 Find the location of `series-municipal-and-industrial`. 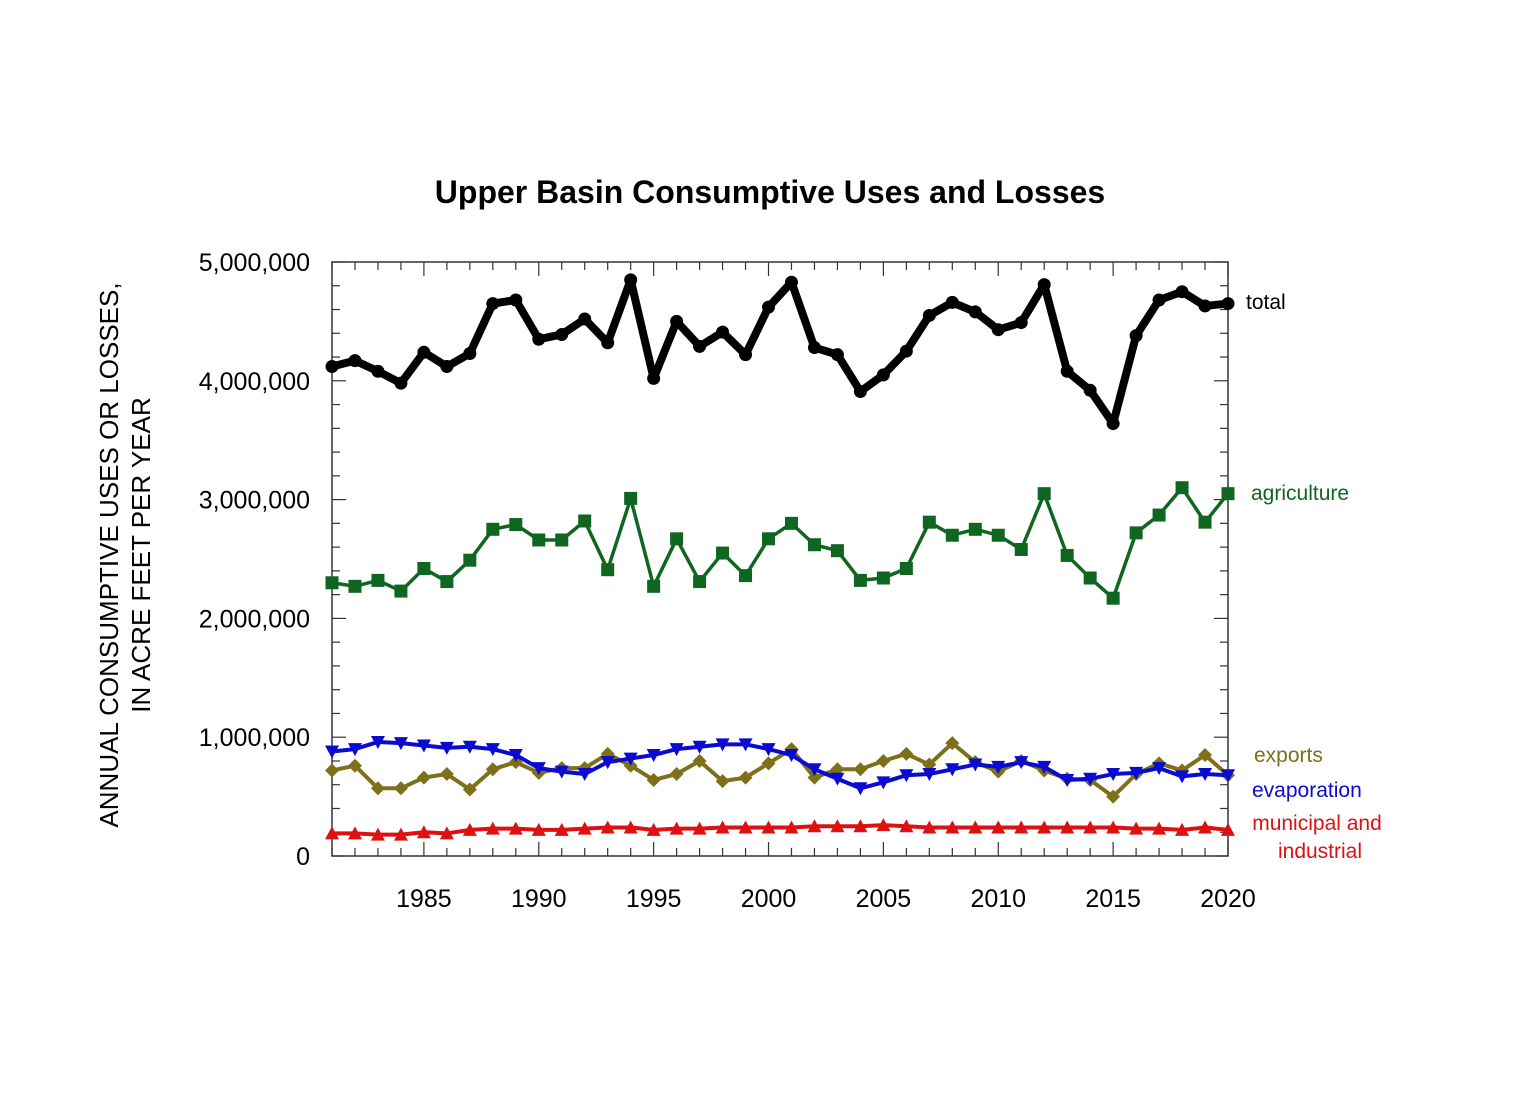

series-municipal-and-industrial is located at coordinates (780, 829).